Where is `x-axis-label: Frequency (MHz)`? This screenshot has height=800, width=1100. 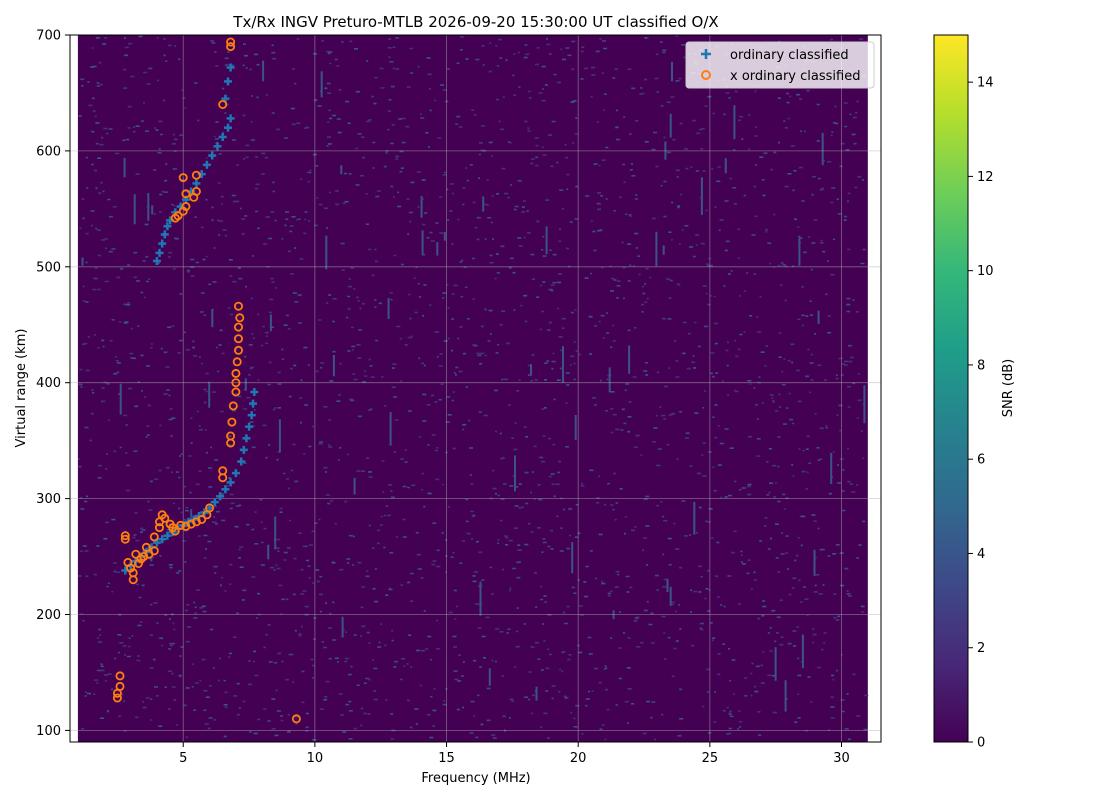
x-axis-label: Frequency (MHz) is located at coordinates (475, 778).